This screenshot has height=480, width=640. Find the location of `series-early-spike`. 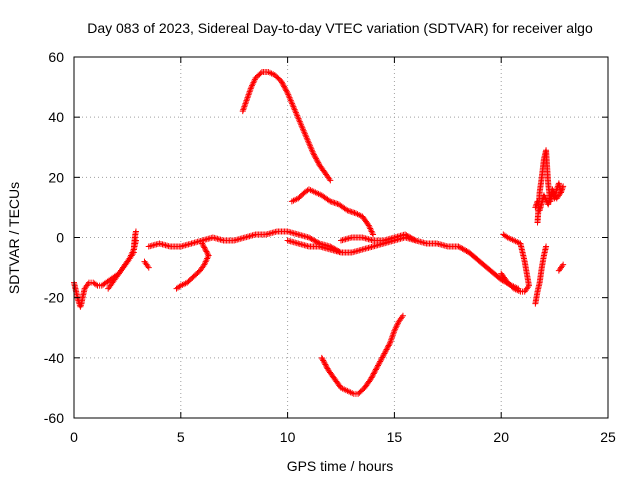

series-early-spike is located at coordinates (134, 240).